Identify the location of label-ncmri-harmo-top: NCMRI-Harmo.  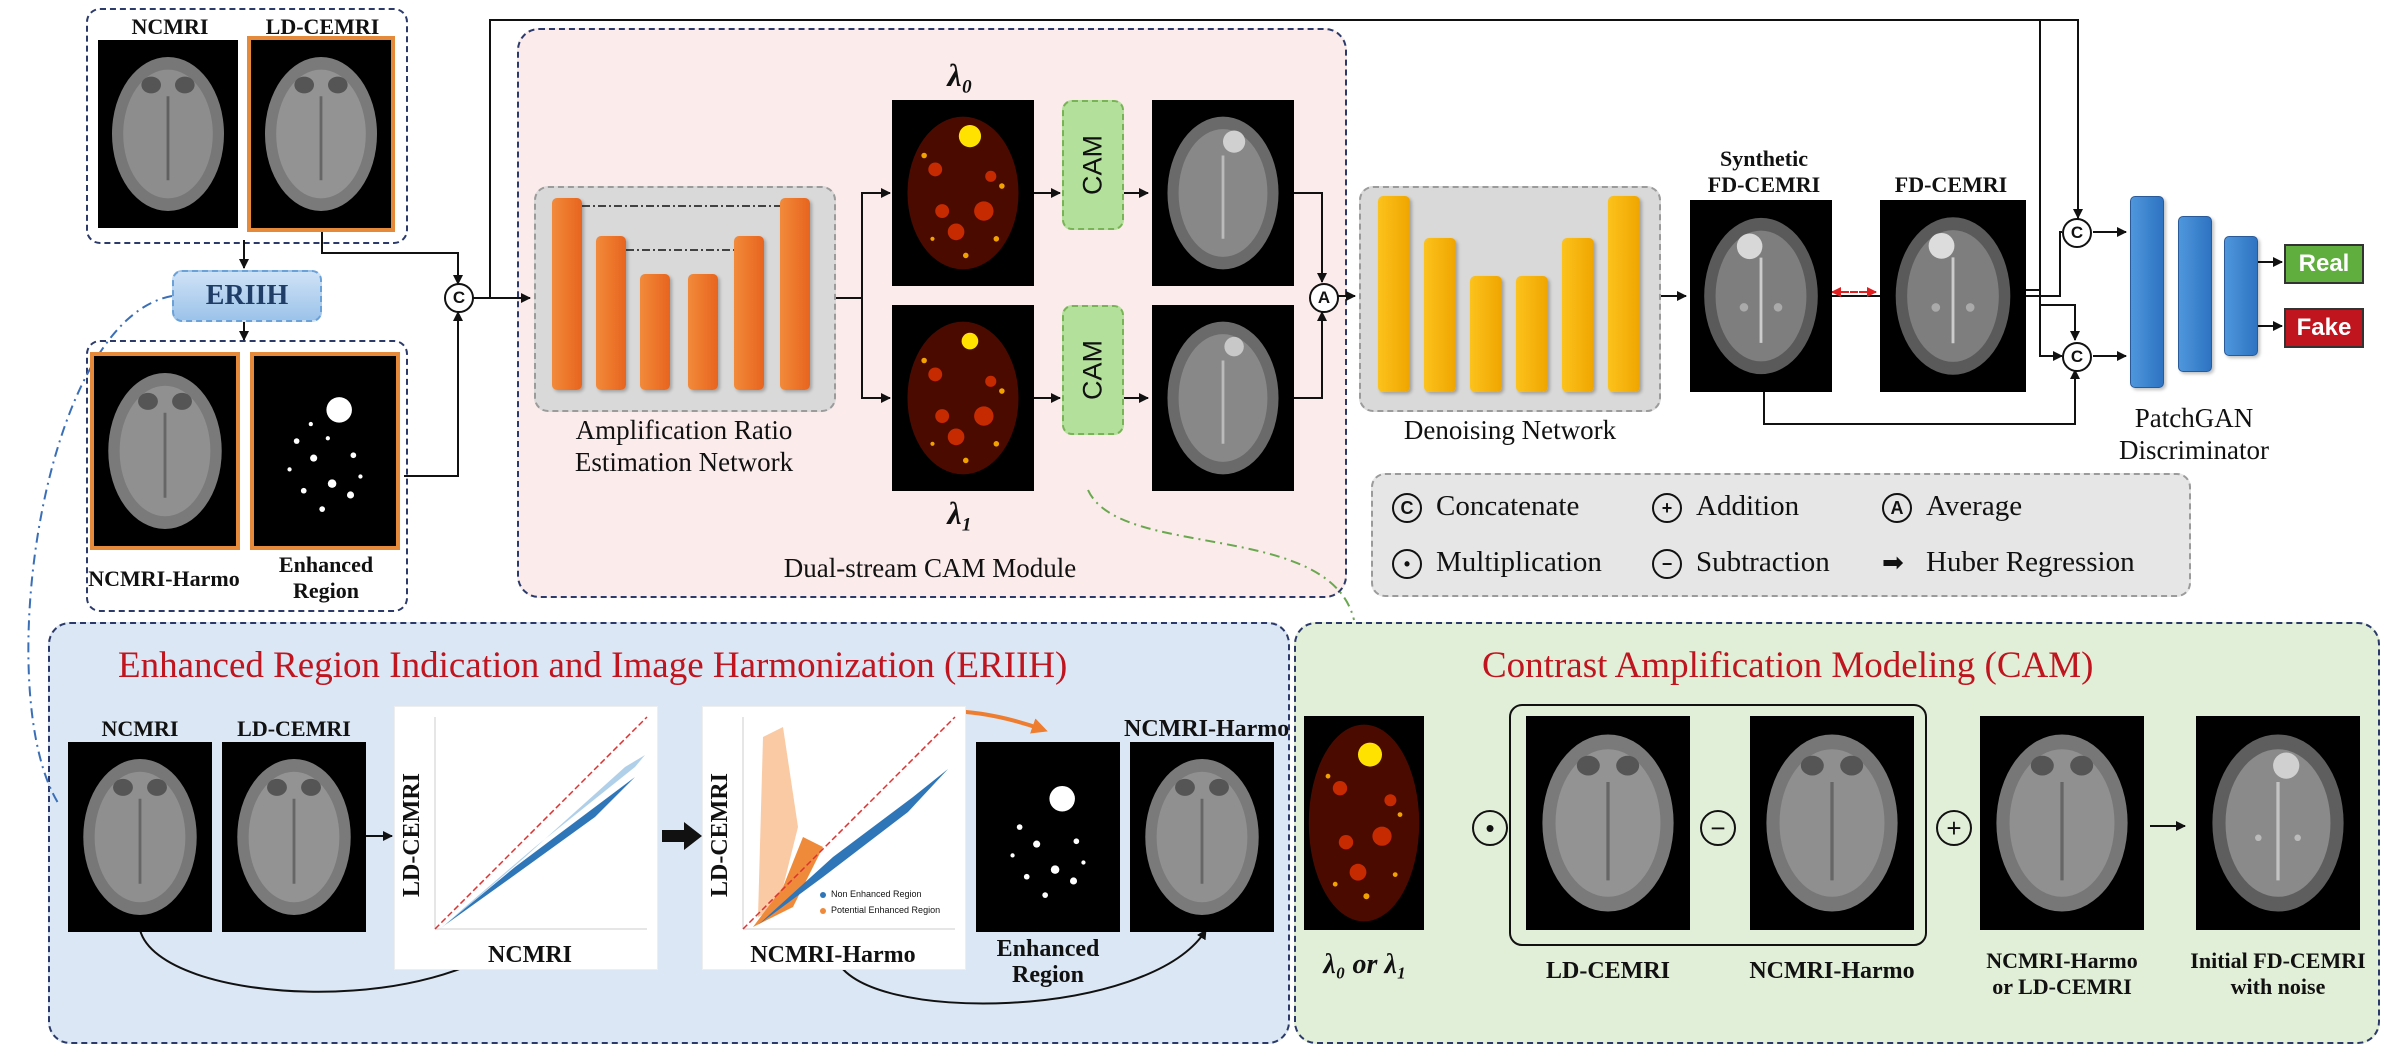
(164, 578).